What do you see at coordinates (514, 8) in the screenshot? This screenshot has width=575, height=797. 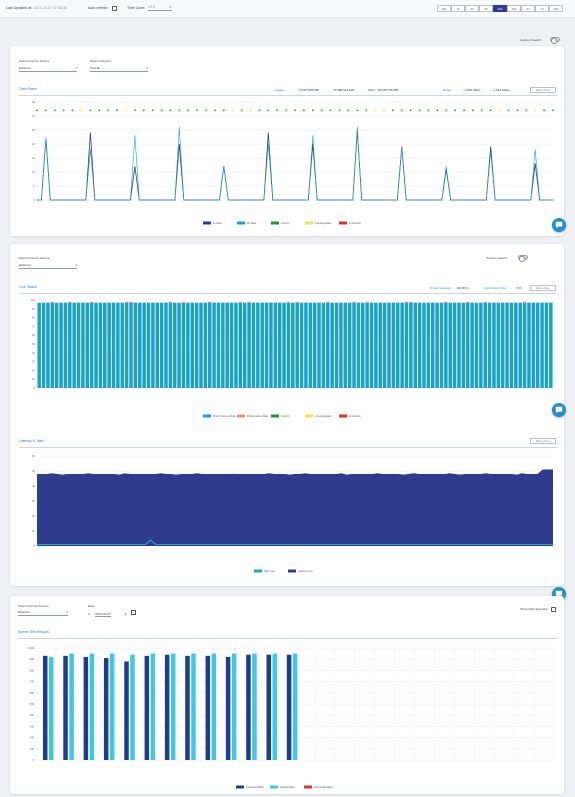 I see `range-button-24h: 24h` at bounding box center [514, 8].